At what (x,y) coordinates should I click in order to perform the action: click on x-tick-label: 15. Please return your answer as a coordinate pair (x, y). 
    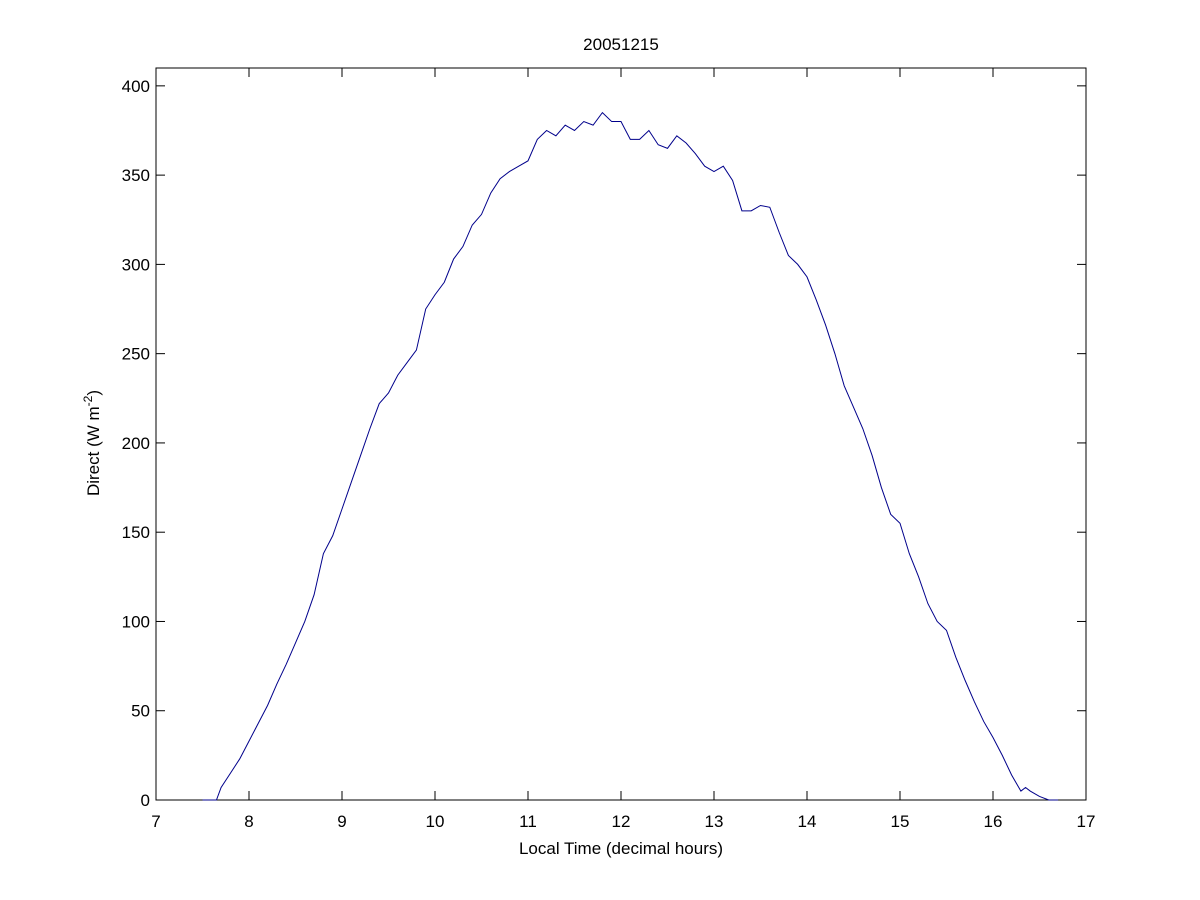
    Looking at the image, I should click on (900, 821).